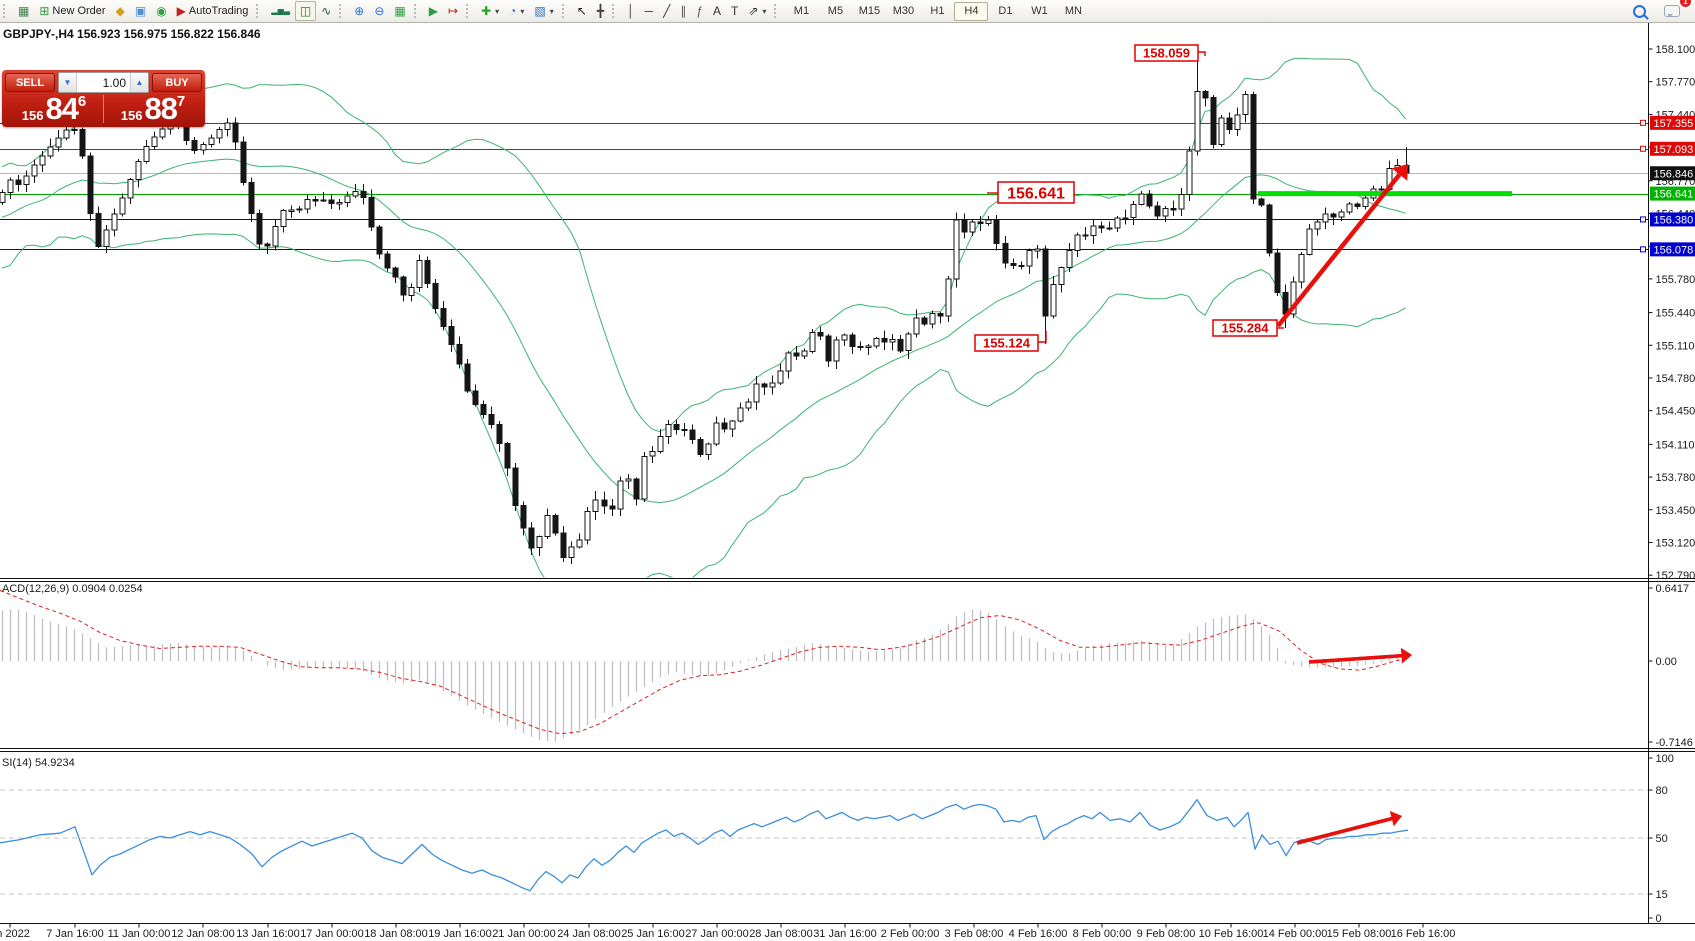 This screenshot has width=1695, height=941. What do you see at coordinates (1039, 11) in the screenshot?
I see `timeframe-w1-button: W1` at bounding box center [1039, 11].